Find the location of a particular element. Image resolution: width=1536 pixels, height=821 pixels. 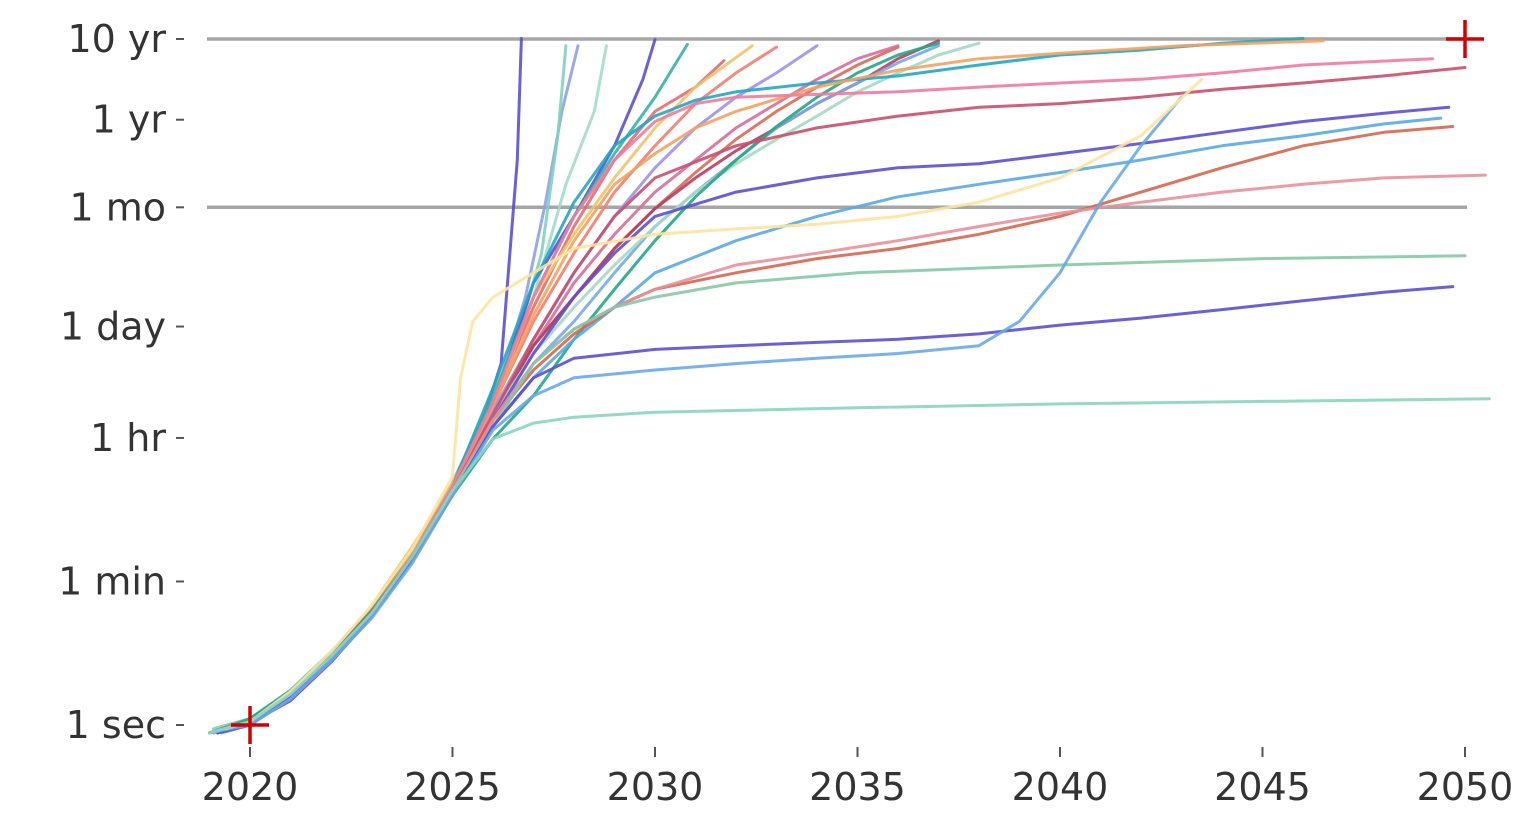

x-tick-label-2035: 2035 is located at coordinates (857, 787).